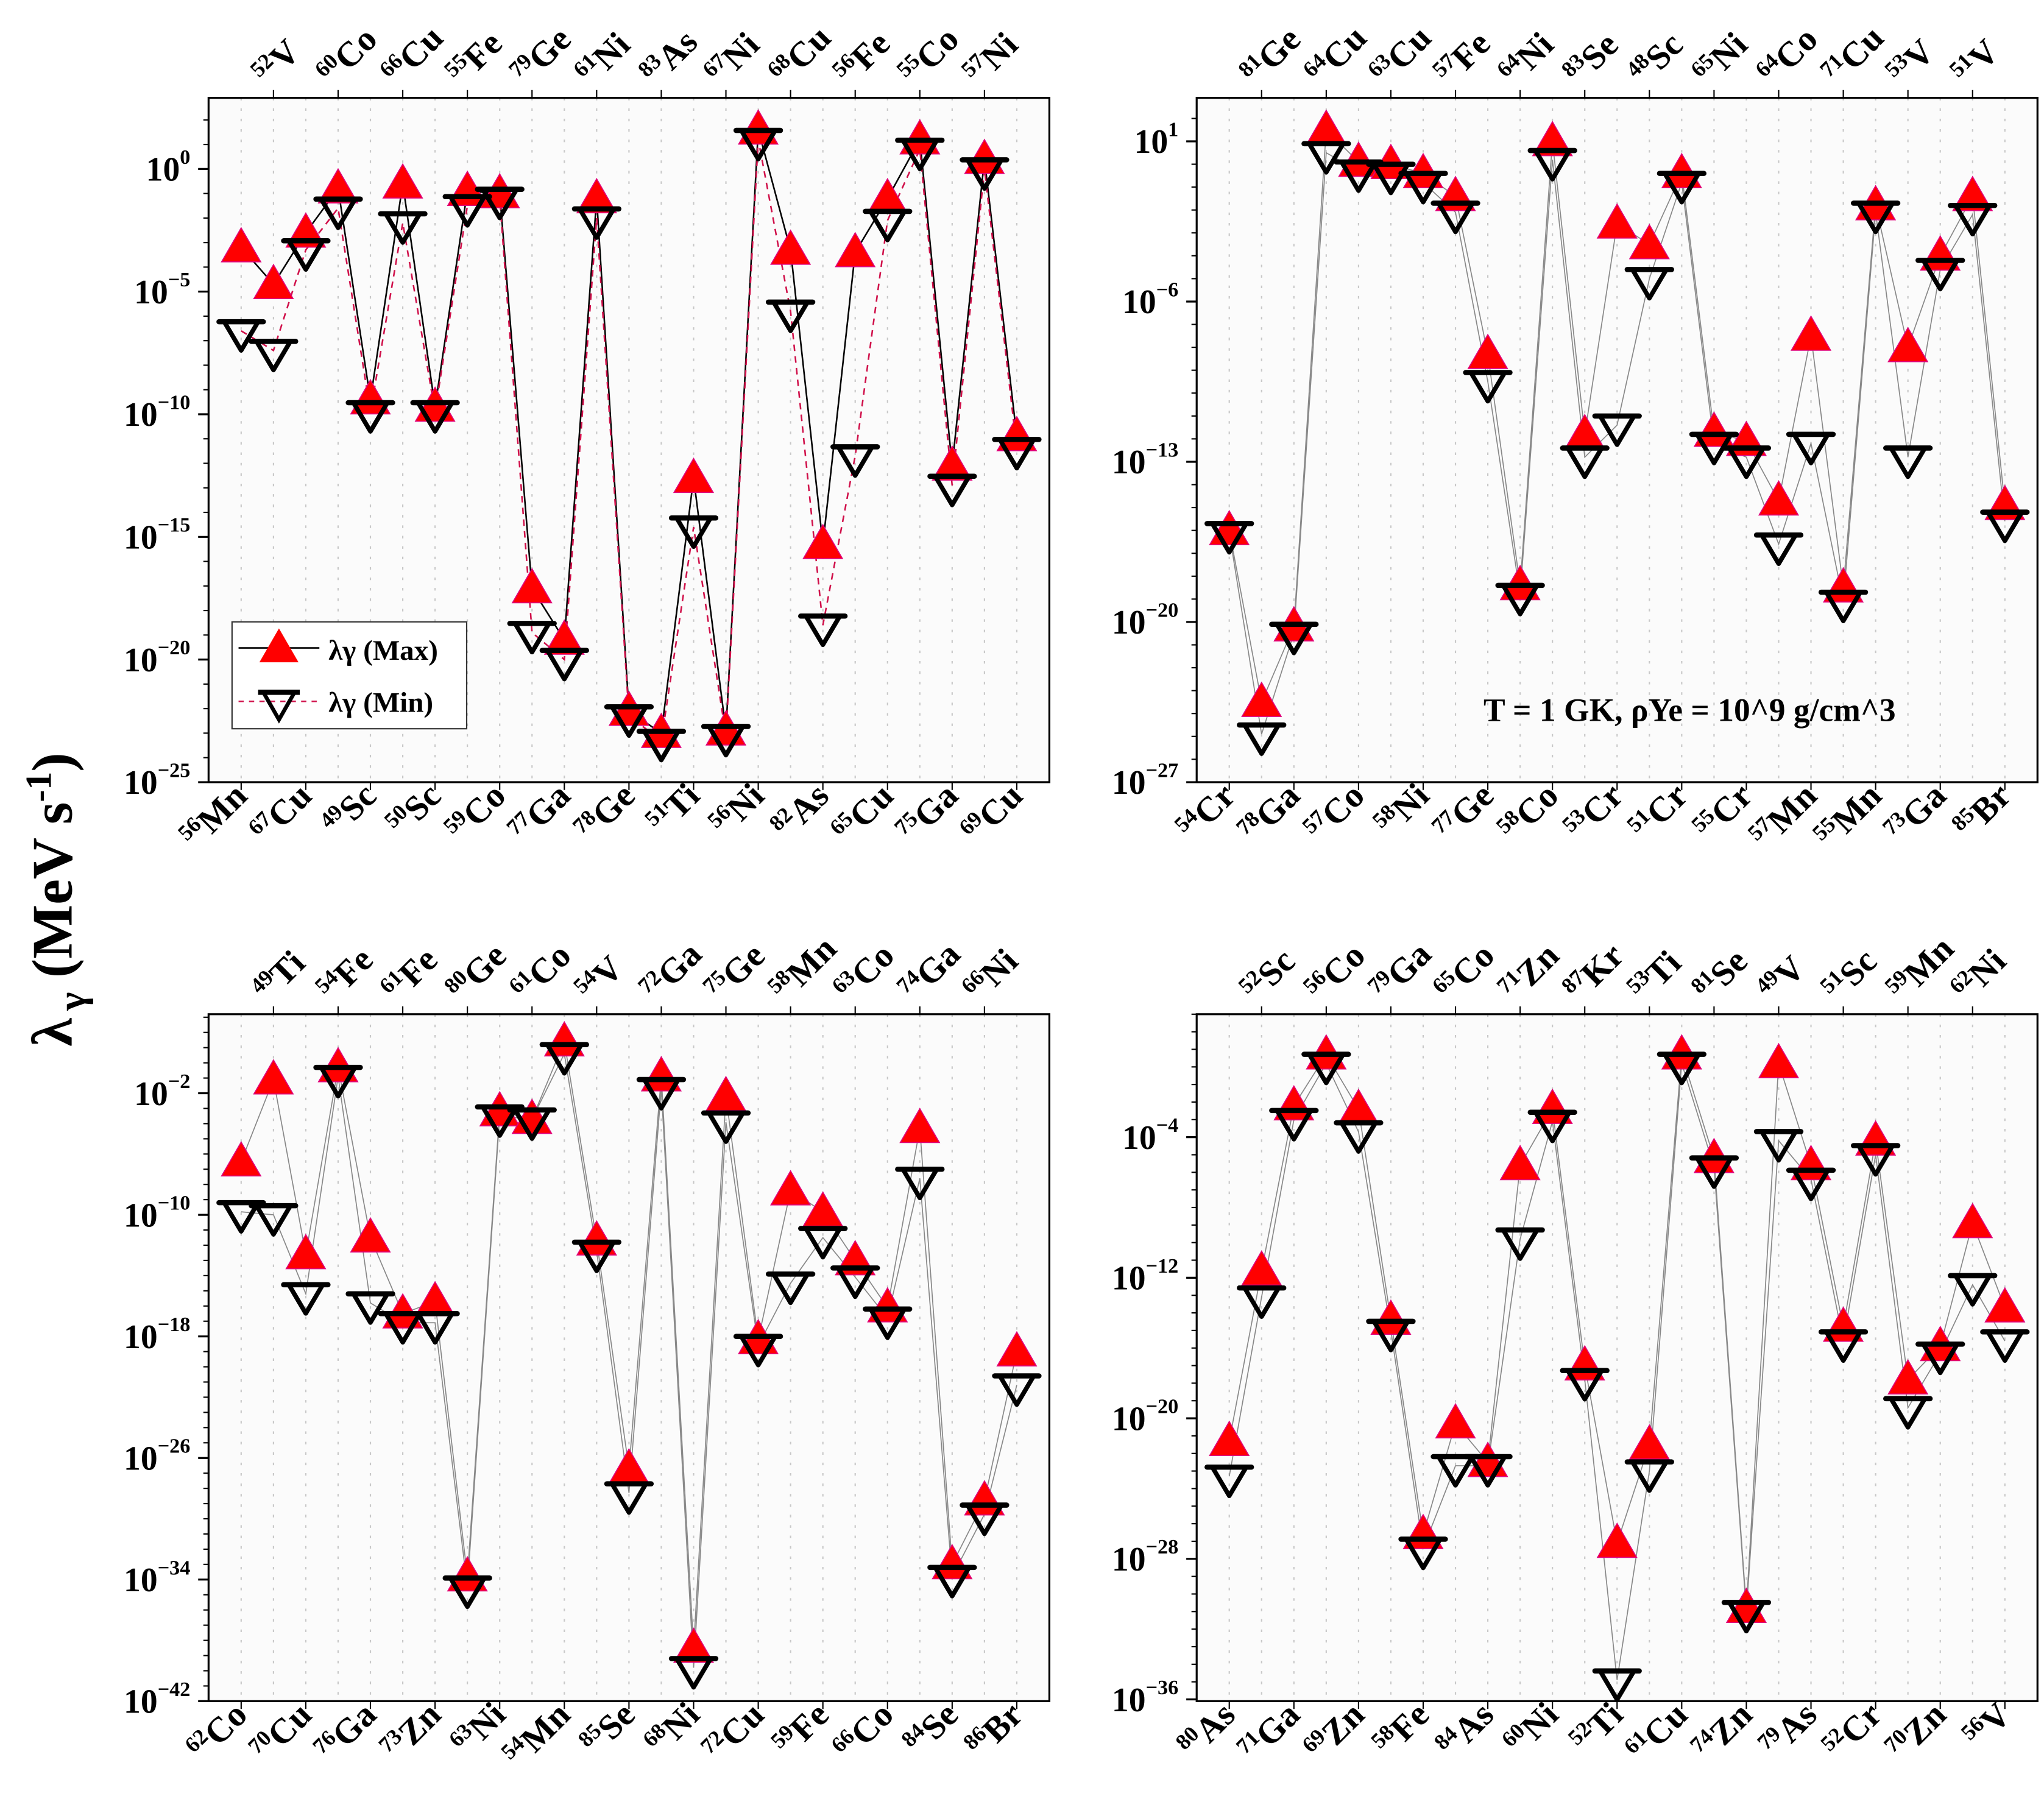 The image size is (2044, 1799). I want to click on x-tick-label-bottom: 71Ga, so click(1269, 1732).